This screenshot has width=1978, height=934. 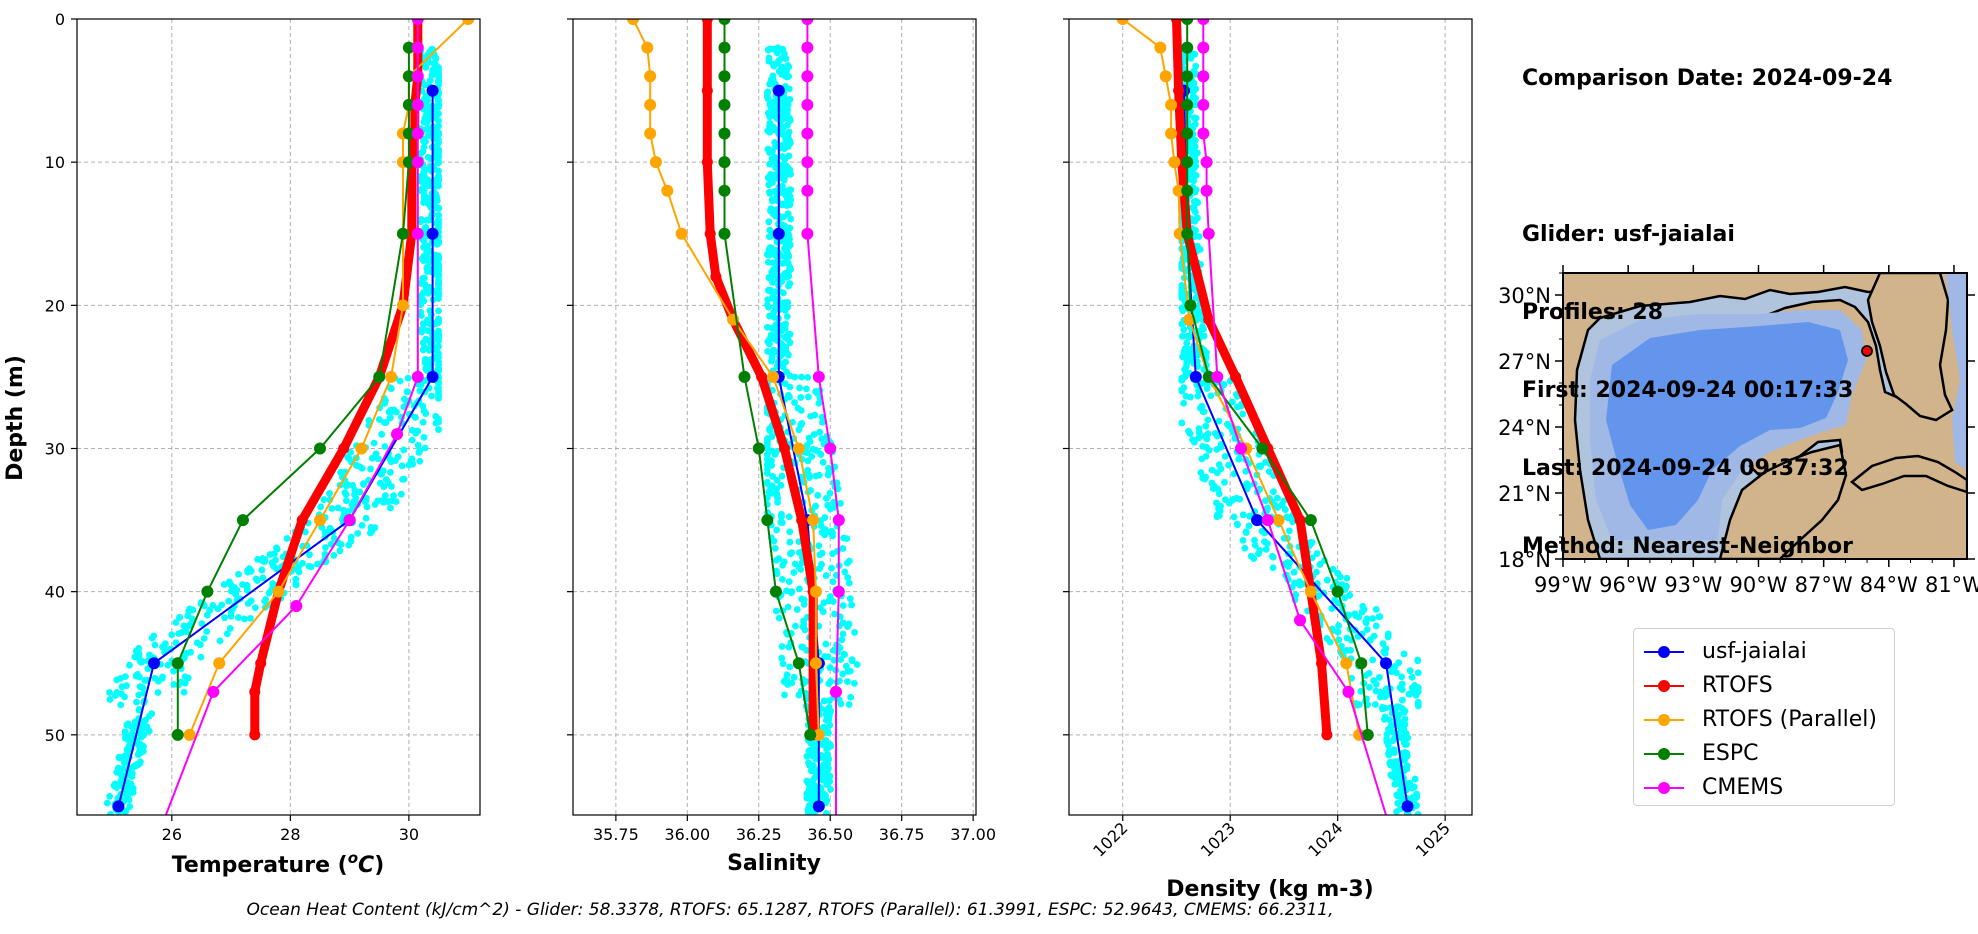 What do you see at coordinates (1218, 839) in the screenshot?
I see `x-tick-label: 1023` at bounding box center [1218, 839].